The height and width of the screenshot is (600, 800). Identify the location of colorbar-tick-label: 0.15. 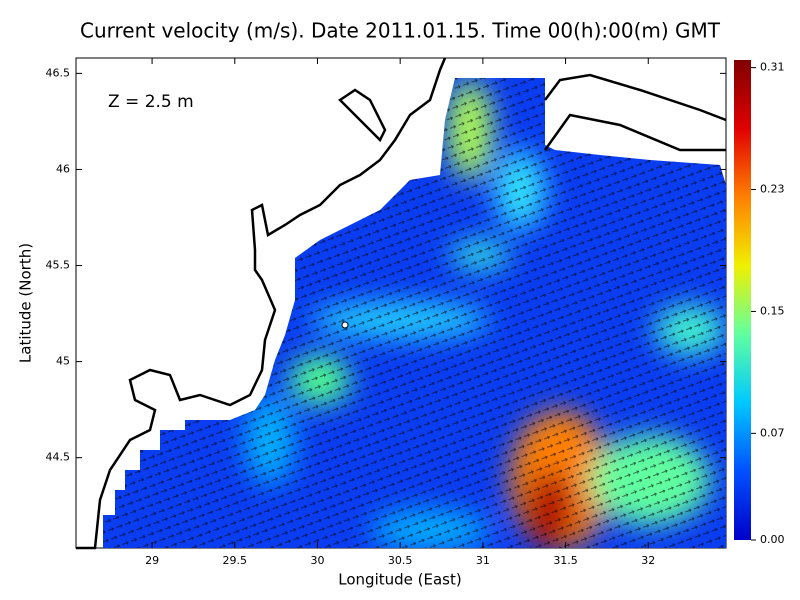
(772, 310).